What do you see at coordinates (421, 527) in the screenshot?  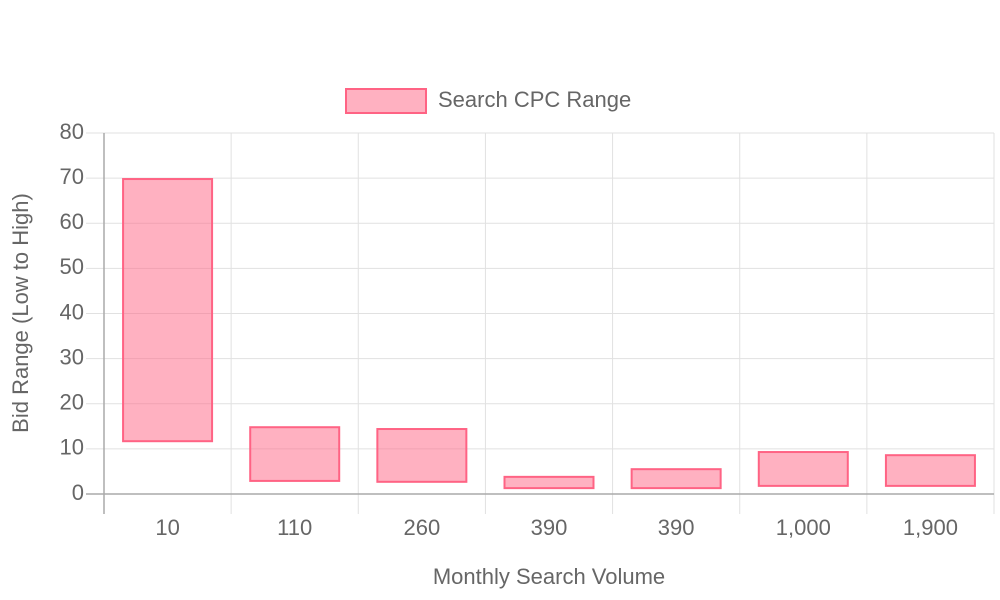 I see `x-tick-label: 260` at bounding box center [421, 527].